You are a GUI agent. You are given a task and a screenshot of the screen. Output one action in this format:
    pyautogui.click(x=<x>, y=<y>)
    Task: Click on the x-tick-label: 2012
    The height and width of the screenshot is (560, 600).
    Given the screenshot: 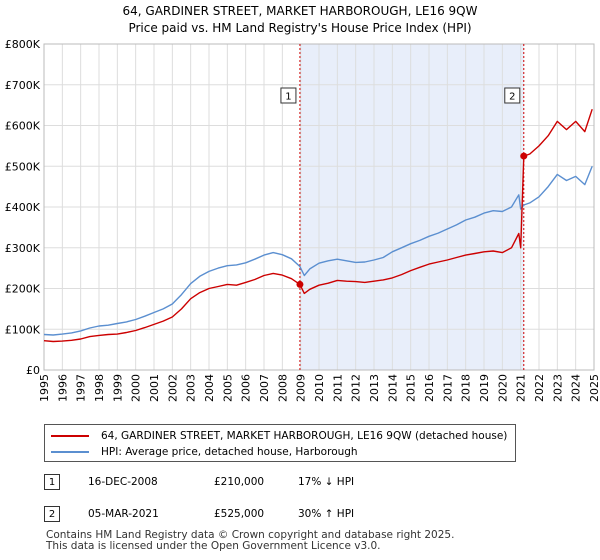 What is the action you would take?
    pyautogui.click(x=356, y=388)
    